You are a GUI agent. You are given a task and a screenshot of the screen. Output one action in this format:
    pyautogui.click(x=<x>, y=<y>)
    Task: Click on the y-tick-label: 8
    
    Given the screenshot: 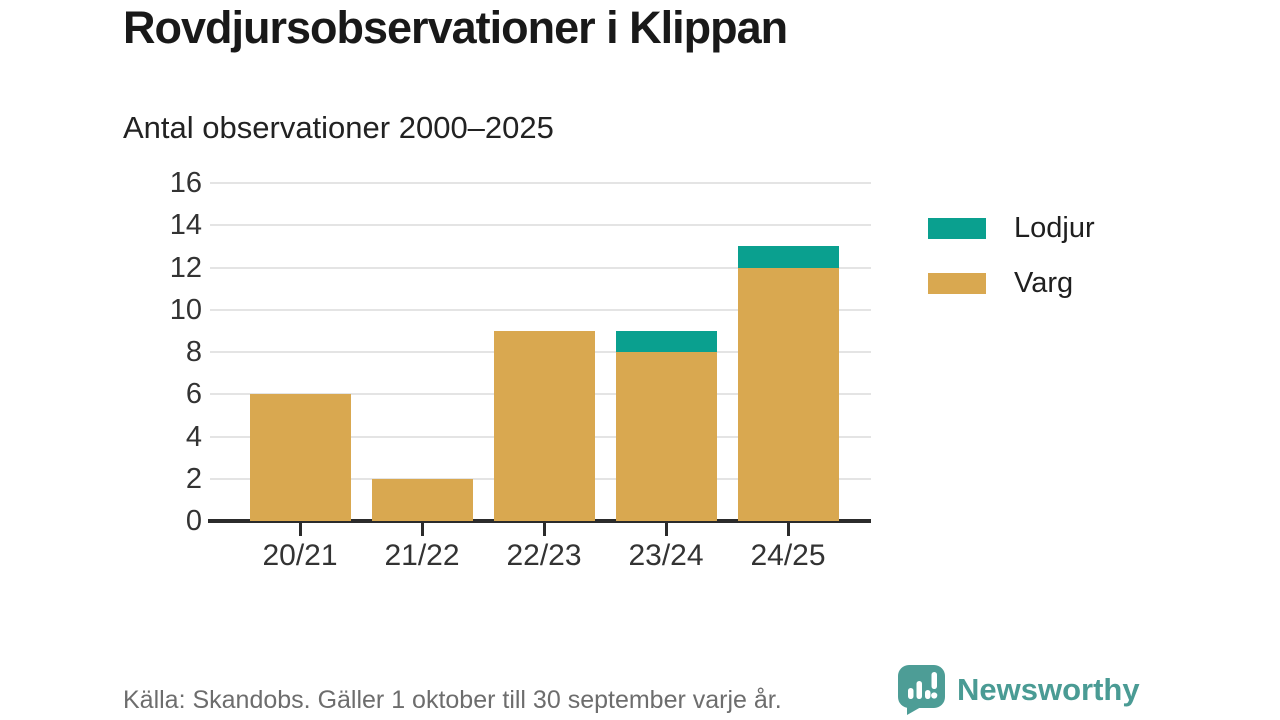 What is the action you would take?
    pyautogui.click(x=193, y=352)
    